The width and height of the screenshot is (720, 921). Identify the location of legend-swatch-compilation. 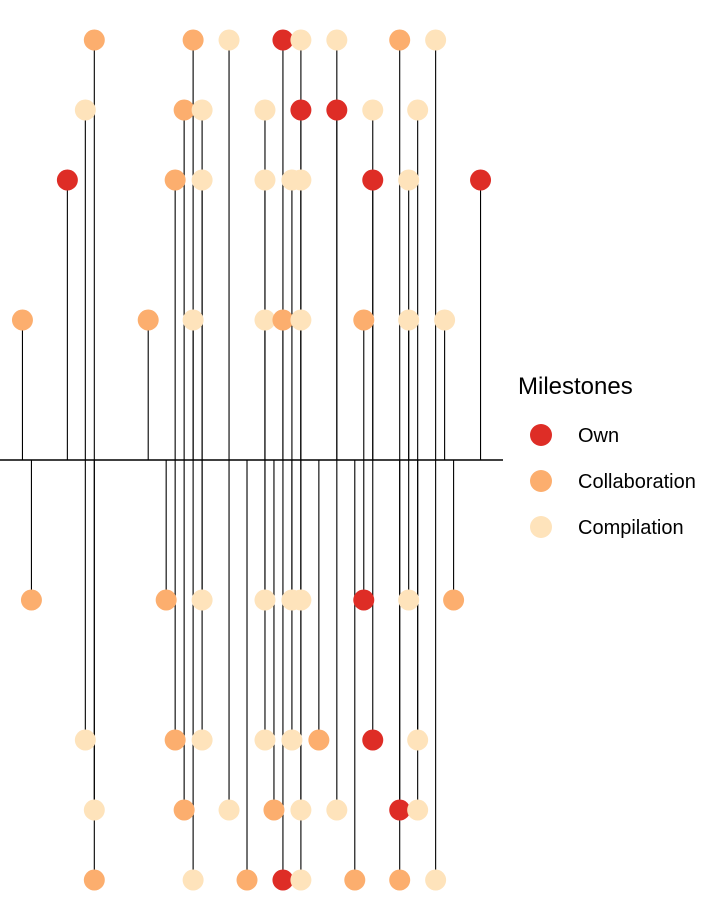
(541, 527).